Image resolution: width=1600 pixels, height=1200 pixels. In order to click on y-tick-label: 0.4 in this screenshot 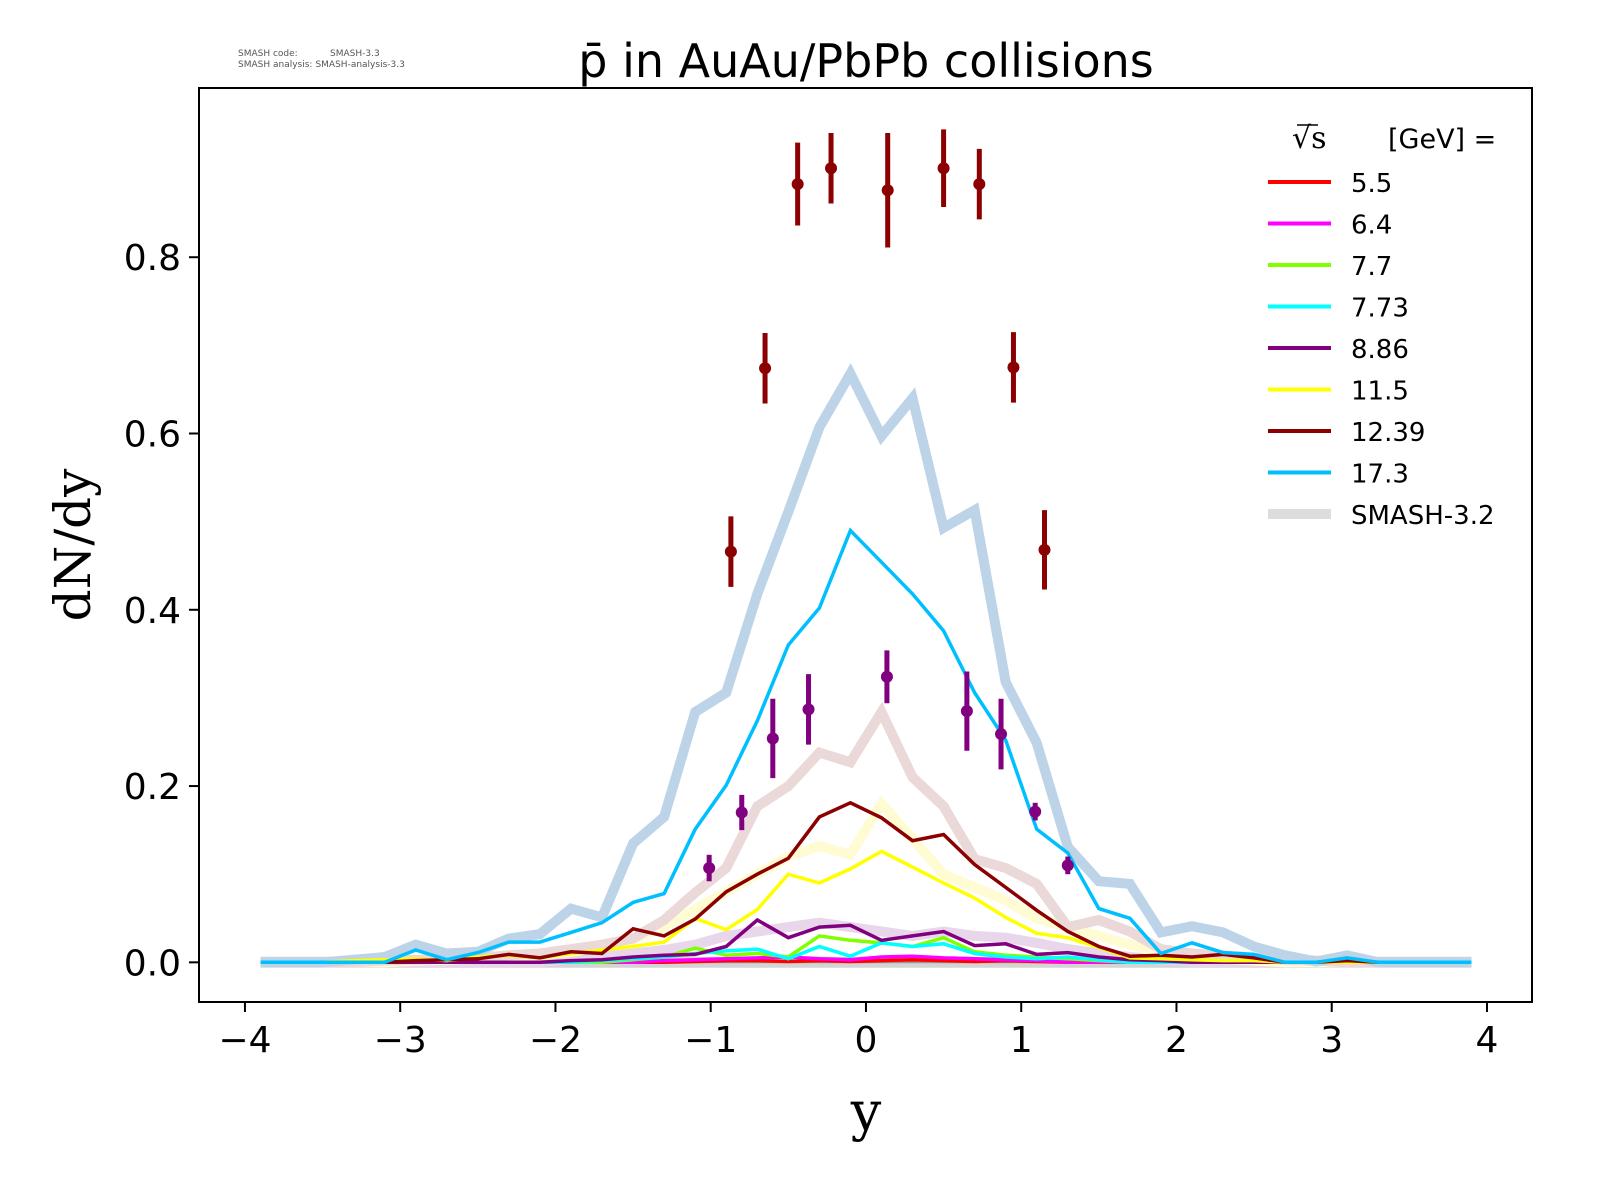, I will do `click(152, 611)`.